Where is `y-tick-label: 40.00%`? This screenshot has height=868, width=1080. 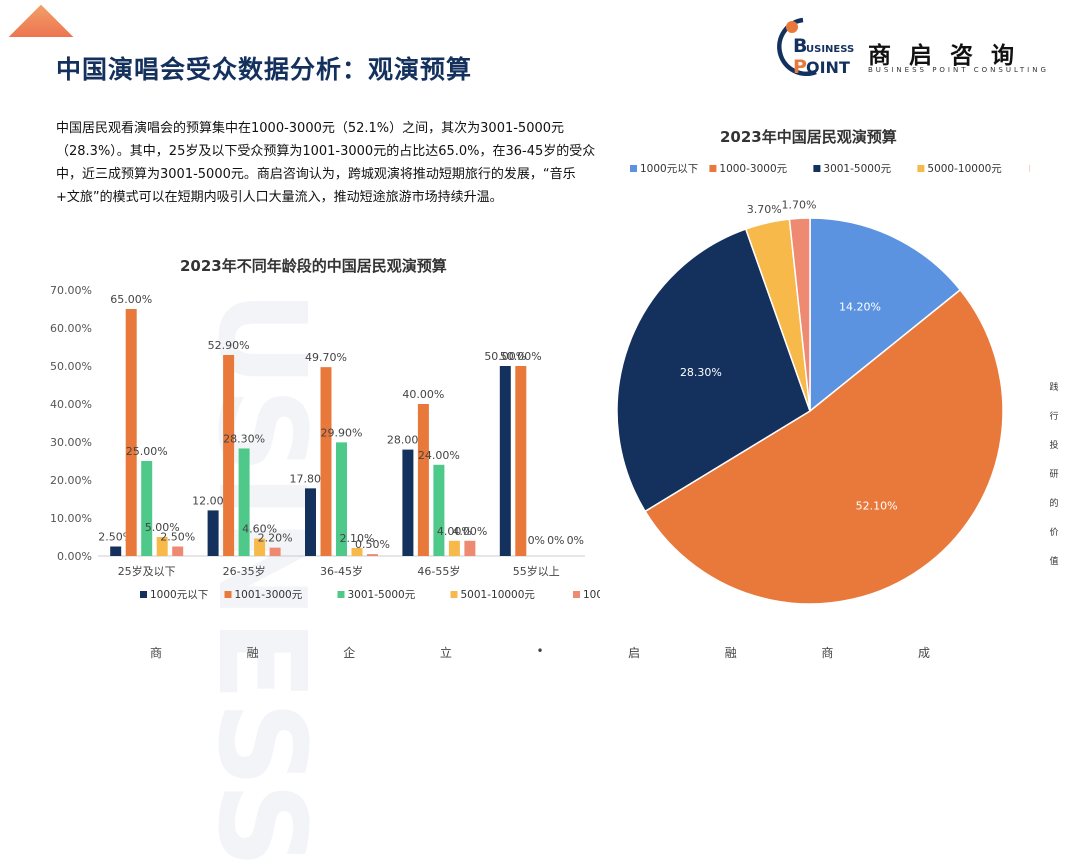 y-tick-label: 40.00% is located at coordinates (71, 404).